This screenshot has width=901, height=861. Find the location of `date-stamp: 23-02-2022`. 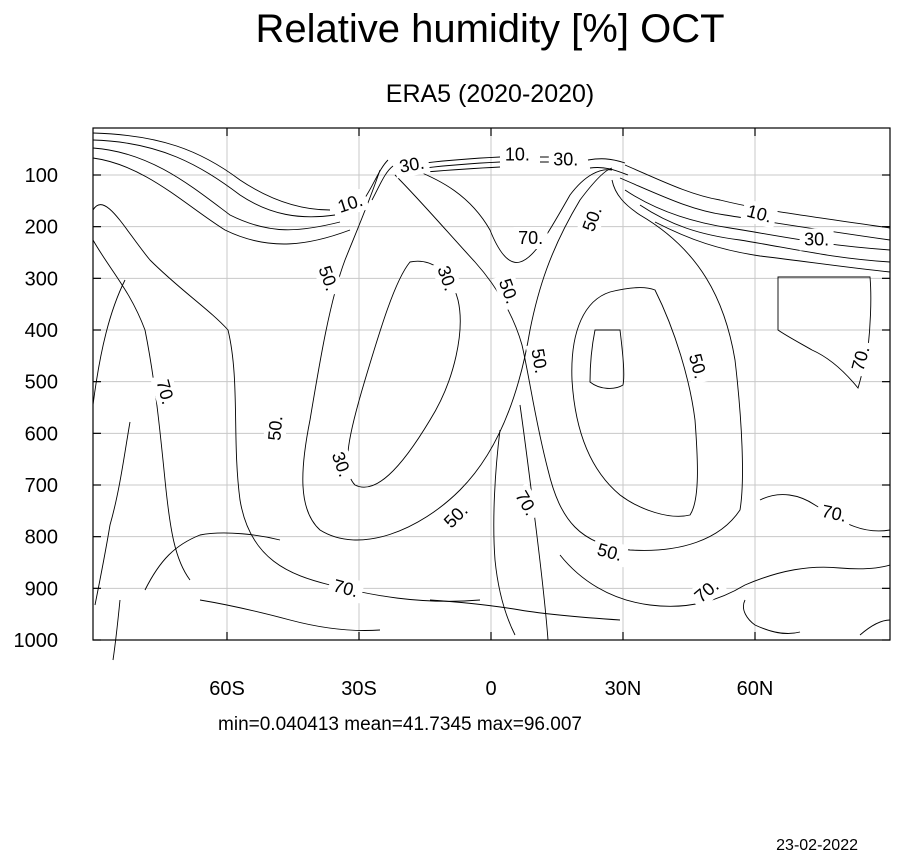

date-stamp: 23-02-2022 is located at coordinates (817, 845).